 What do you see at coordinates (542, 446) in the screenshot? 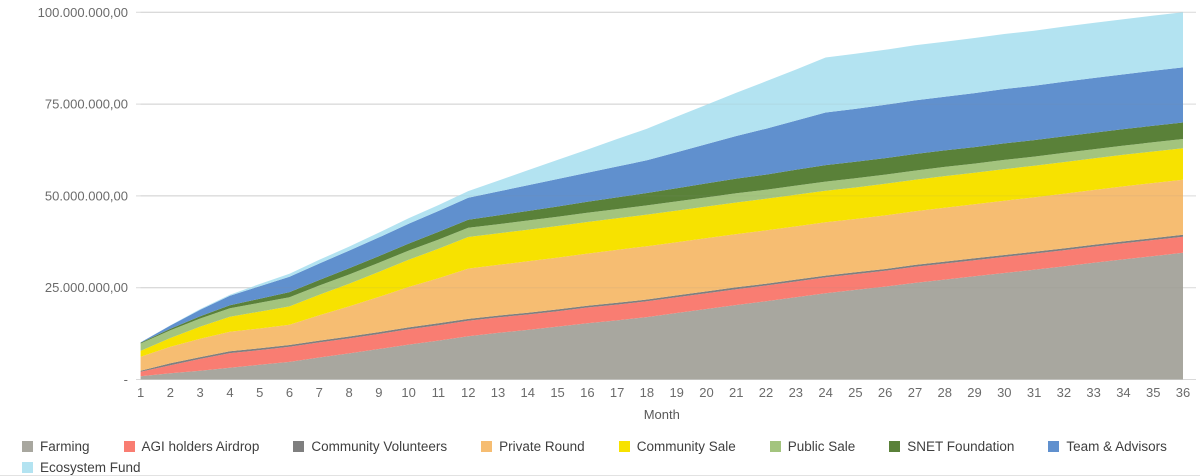
I see `legend-label-private-round: Private Round` at bounding box center [542, 446].